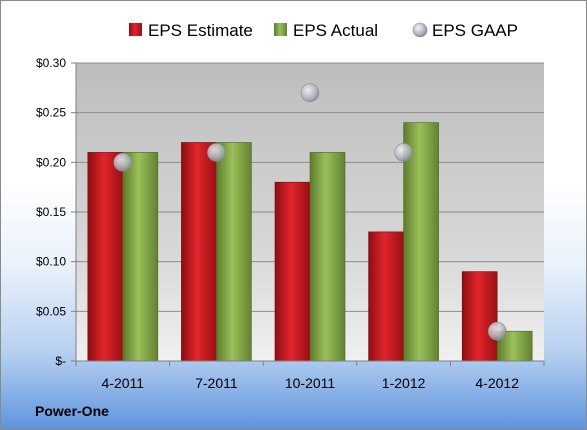 The image size is (587, 430). I want to click on legend-swatch-estimate, so click(135, 29).